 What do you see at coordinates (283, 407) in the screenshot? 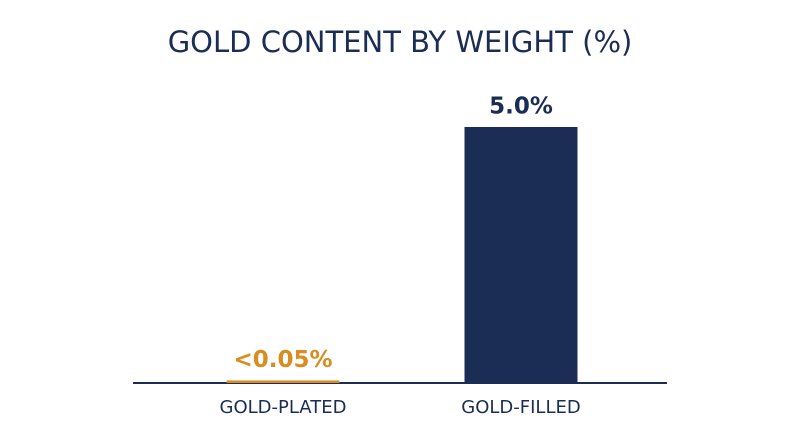
I see `x-tick-label: GOLD-PLATED` at bounding box center [283, 407].